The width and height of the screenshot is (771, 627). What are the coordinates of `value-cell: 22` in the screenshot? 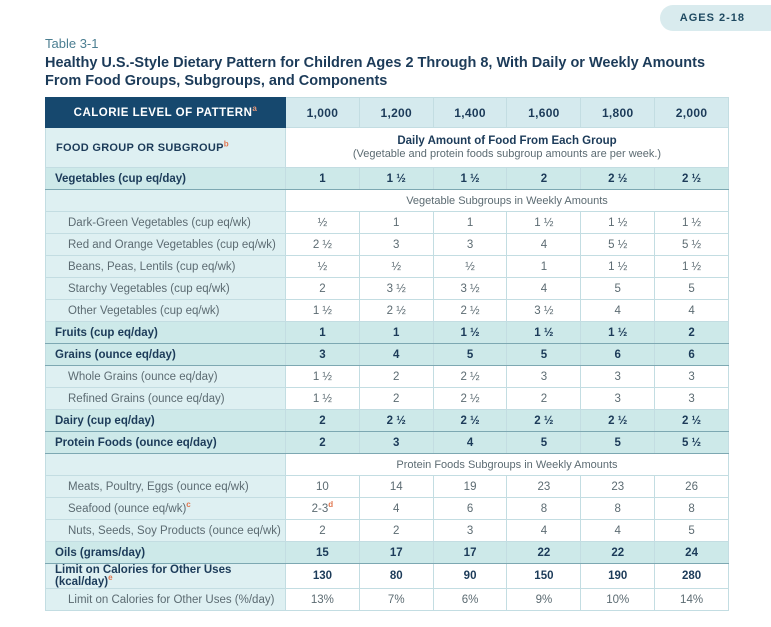 It's located at (618, 552).